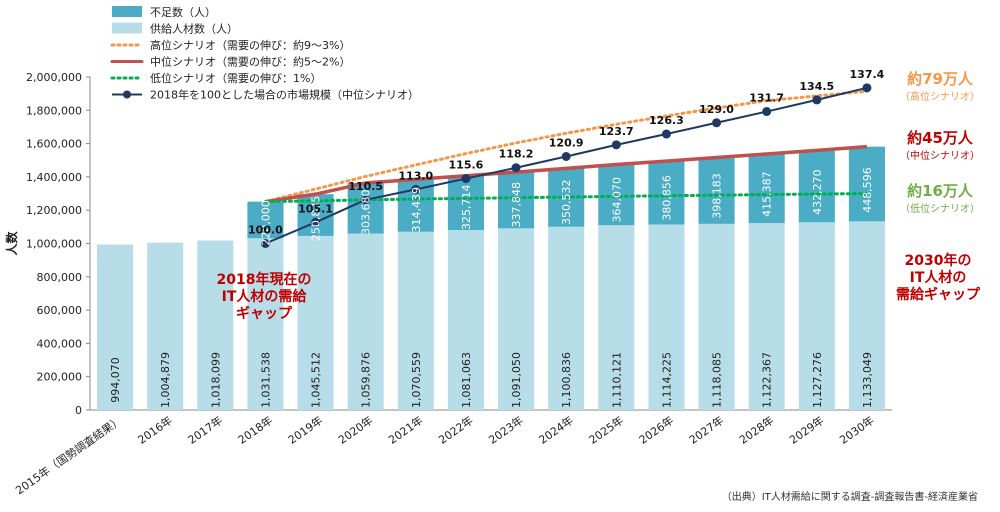  Describe the element at coordinates (666, 120) in the screenshot. I see `market-index-label: 126.3` at that location.